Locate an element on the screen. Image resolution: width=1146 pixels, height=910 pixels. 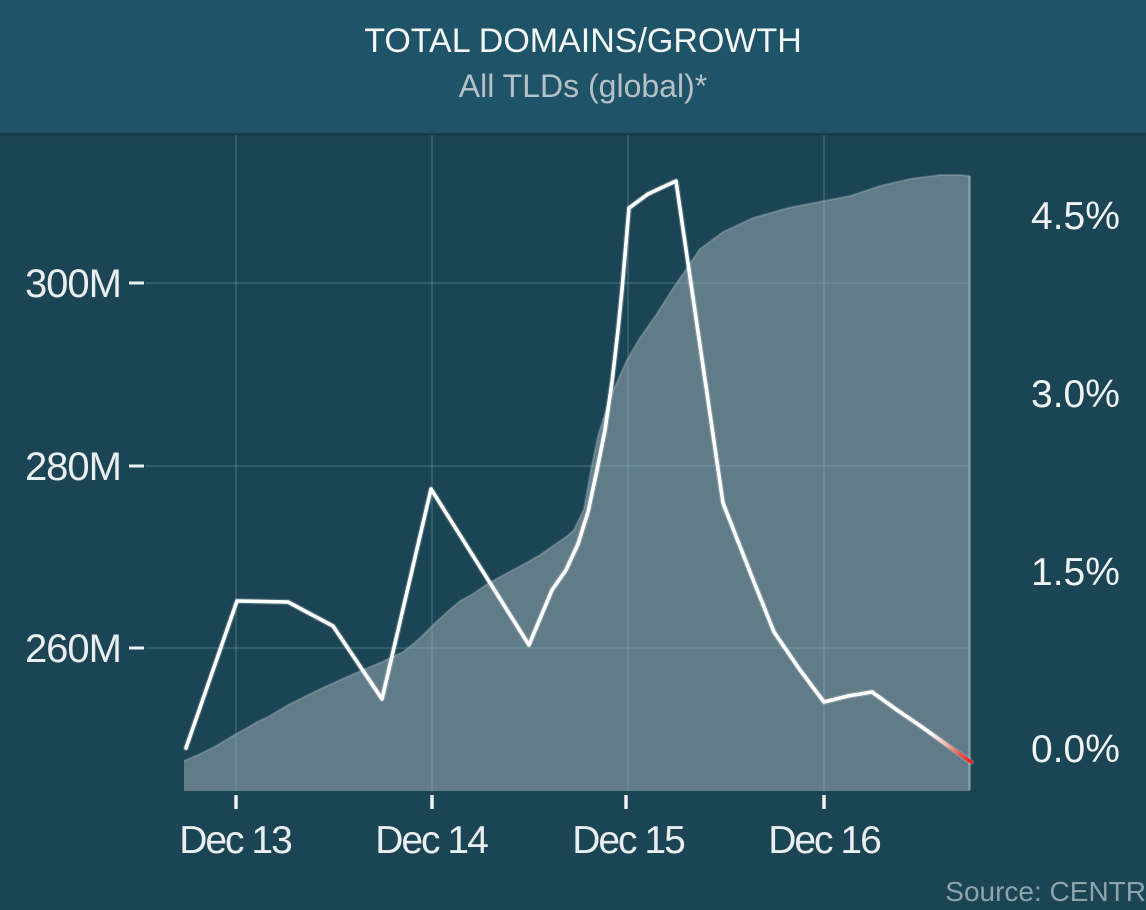
svg-text: 0.0% is located at coordinates (1075, 749).